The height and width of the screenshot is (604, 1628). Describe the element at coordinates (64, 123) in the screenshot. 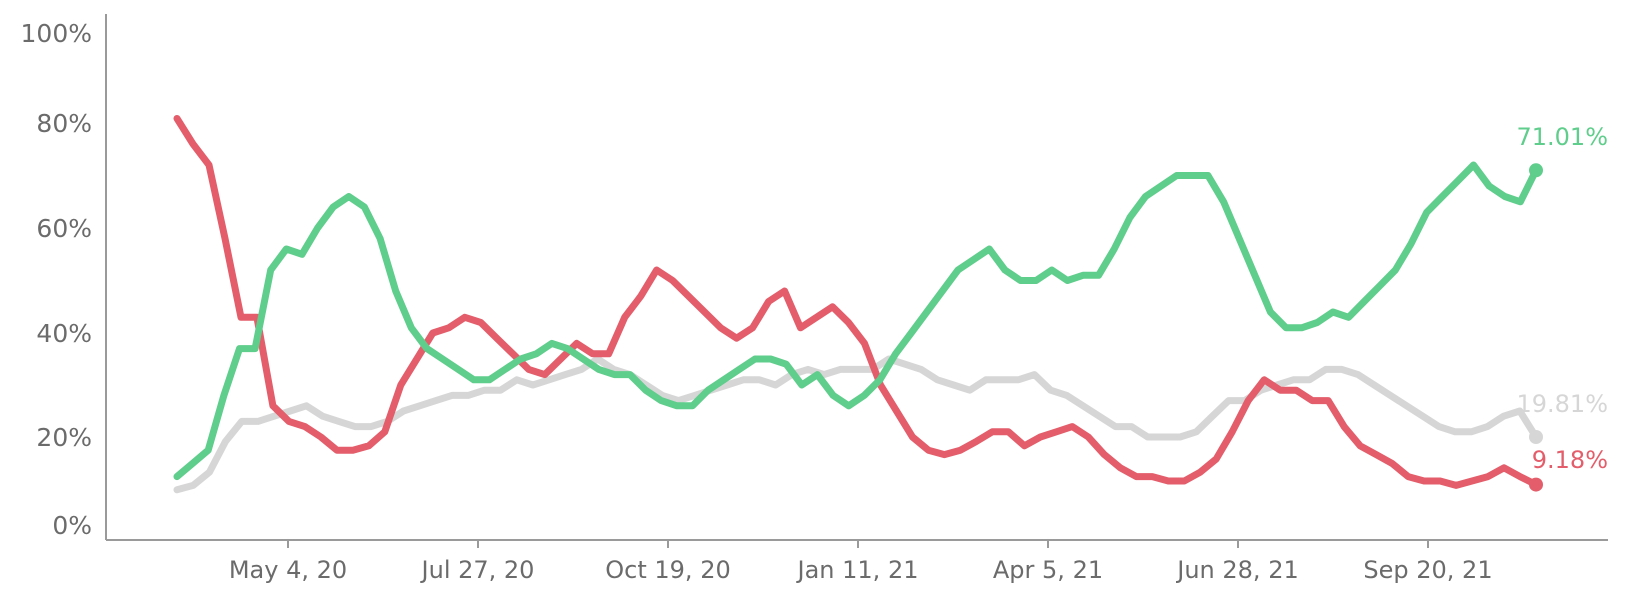

I see `y-tick-label: 80%` at that location.